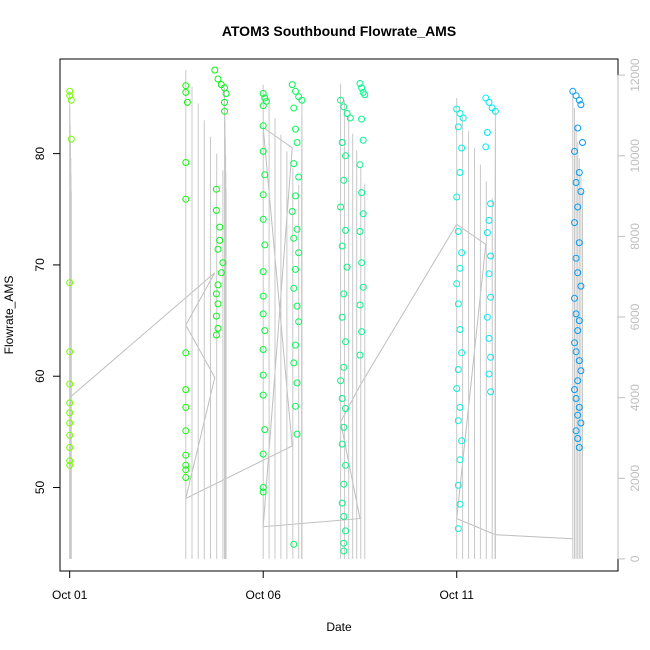  I want to click on secondary-y-tick-label: 2000, so click(635, 478).